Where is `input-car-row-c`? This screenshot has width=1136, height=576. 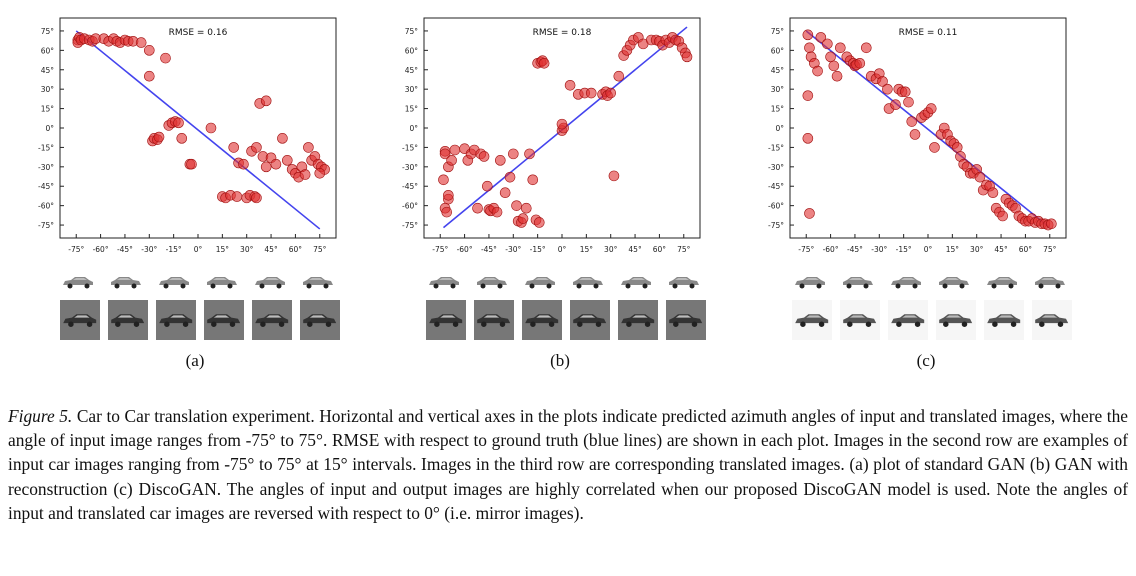 input-car-row-c is located at coordinates (936, 282).